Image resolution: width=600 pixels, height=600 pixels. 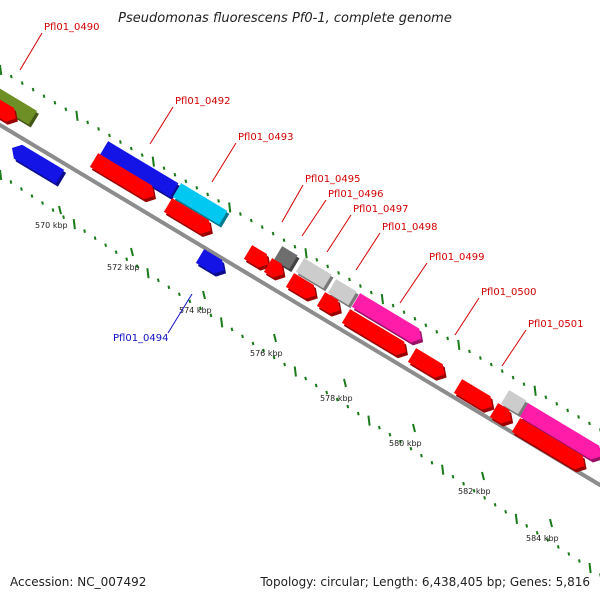 I want to click on tick-label: 574 kbp, so click(x=195, y=310).